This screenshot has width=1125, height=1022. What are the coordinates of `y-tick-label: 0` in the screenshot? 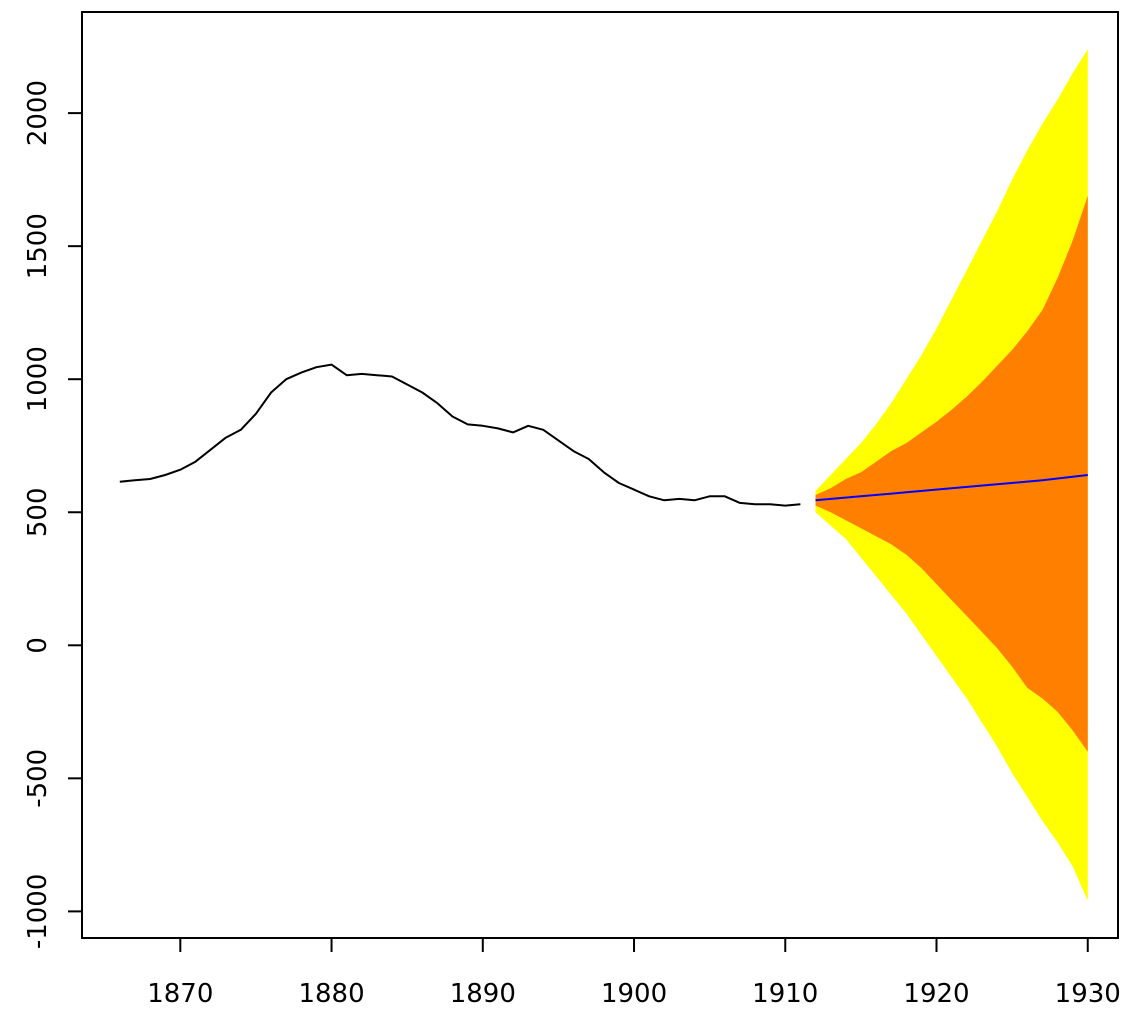 It's located at (38, 645).